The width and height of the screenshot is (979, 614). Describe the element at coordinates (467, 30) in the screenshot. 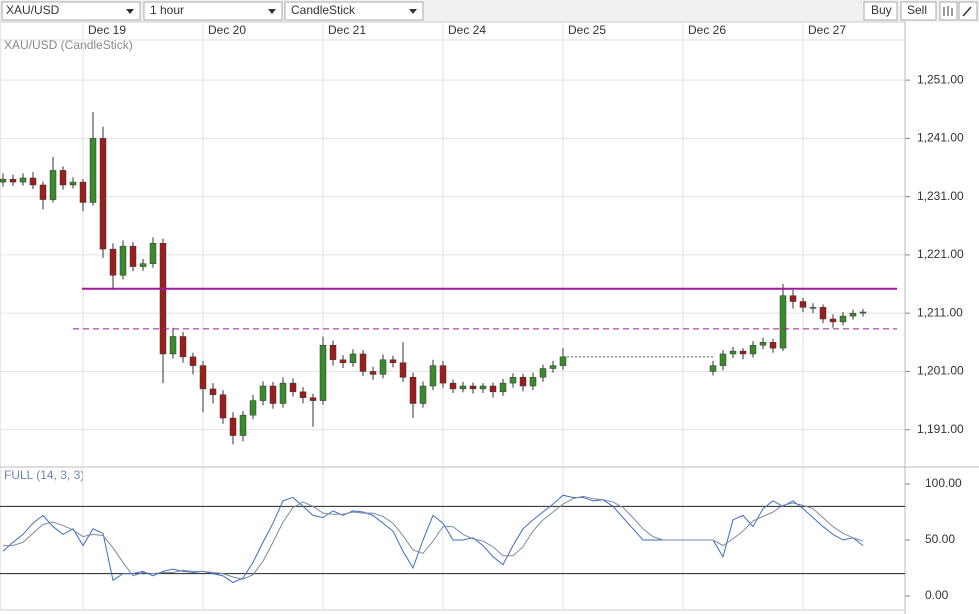

I see `x-tick-label: Dec 24` at that location.